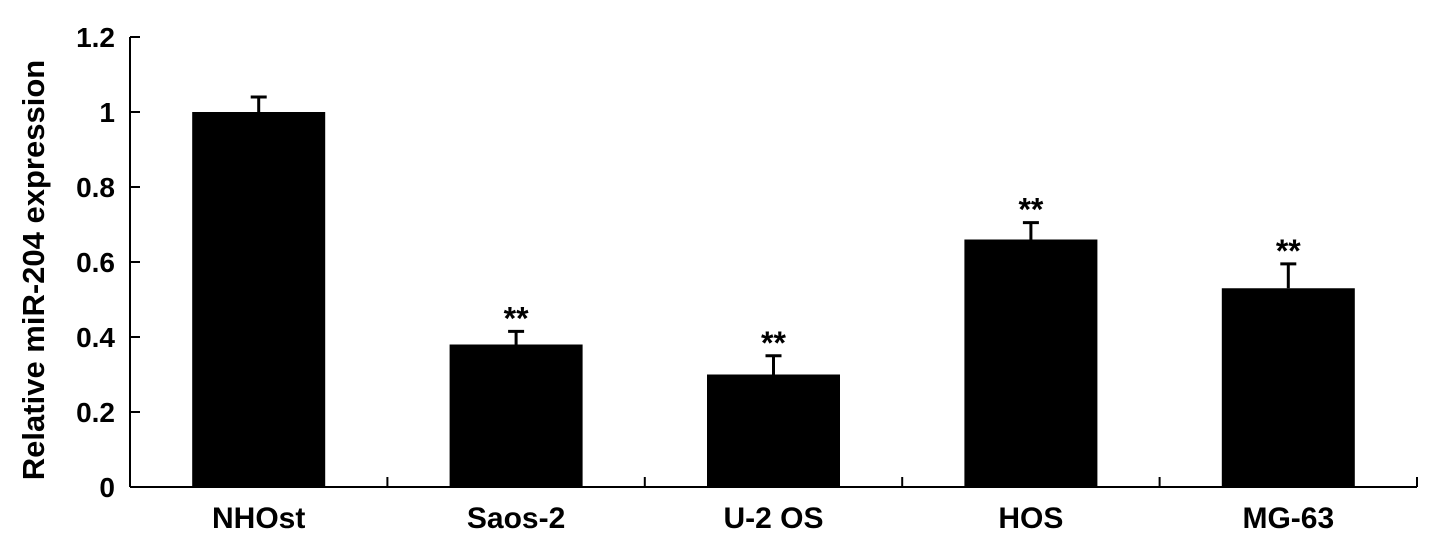  I want to click on y-tick-label: 0.6, so click(95, 262).